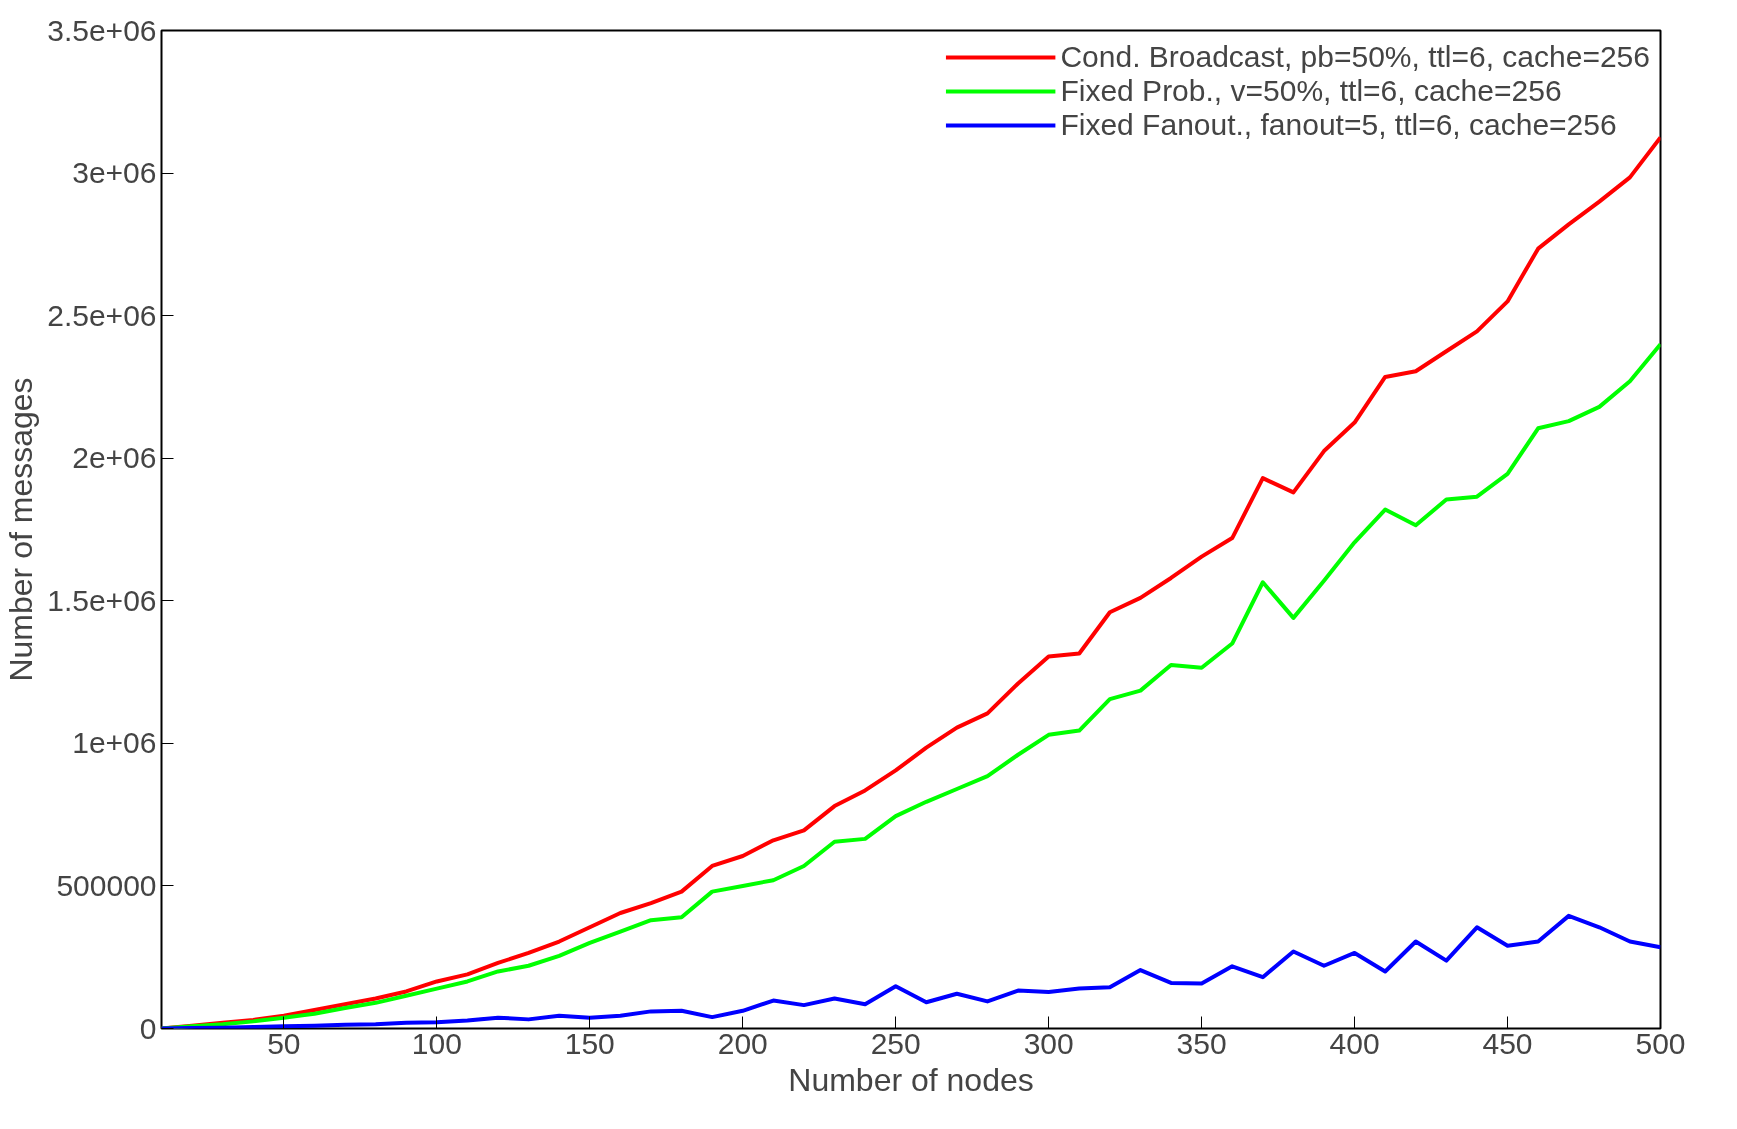 The image size is (1737, 1129). Describe the element at coordinates (1507, 1043) in the screenshot. I see `x-tick-label: 450` at that location.